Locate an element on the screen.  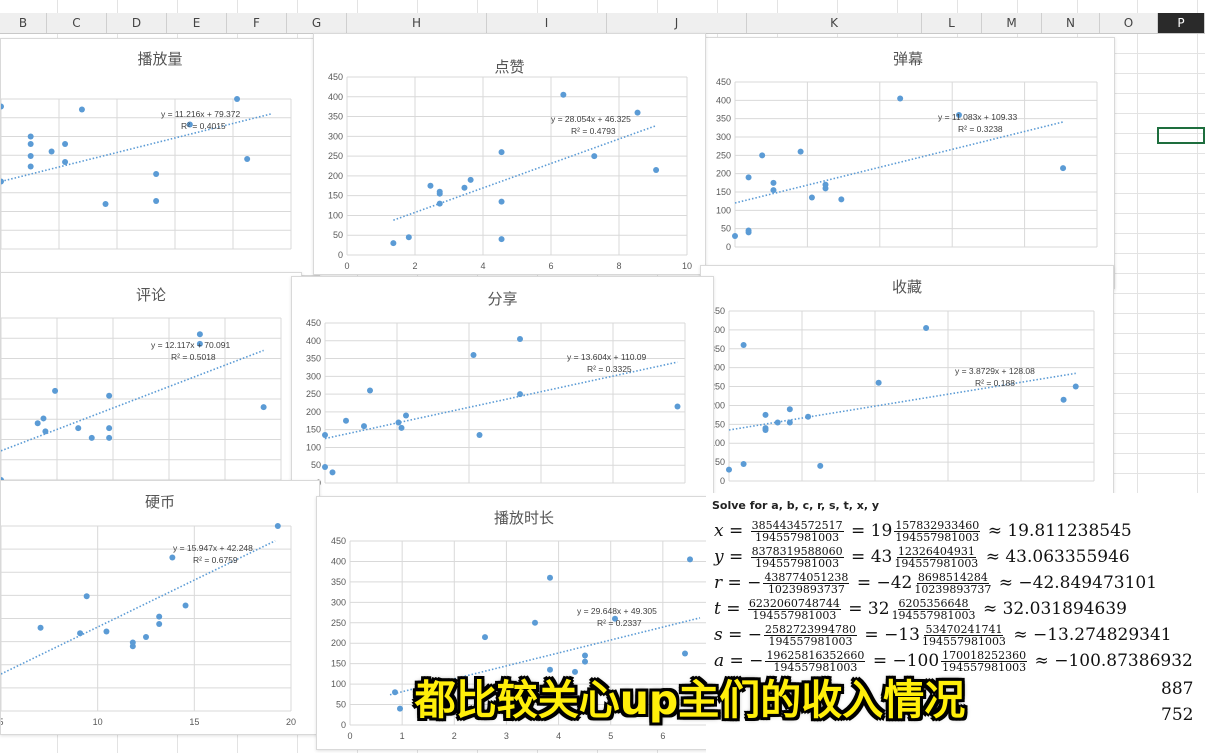
y-tick-label: 450 is located at coordinates (335, 77).